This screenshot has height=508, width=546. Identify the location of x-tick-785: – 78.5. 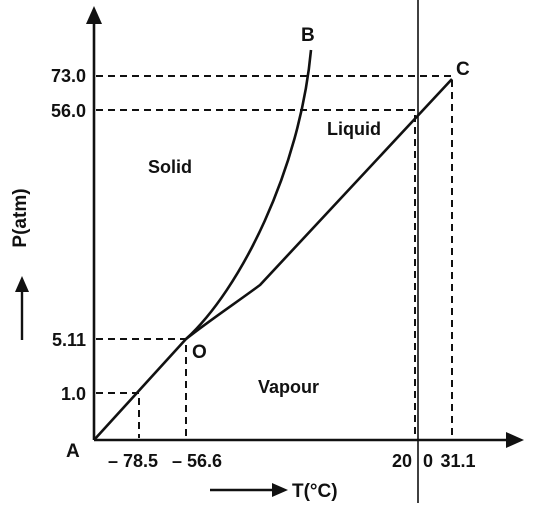
(133, 461).